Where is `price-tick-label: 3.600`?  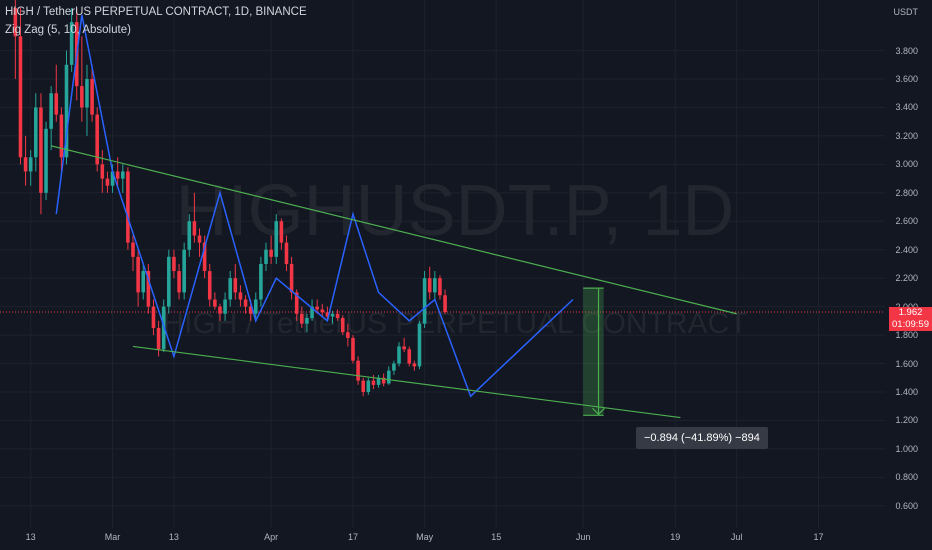 price-tick-label: 3.600 is located at coordinates (906, 79).